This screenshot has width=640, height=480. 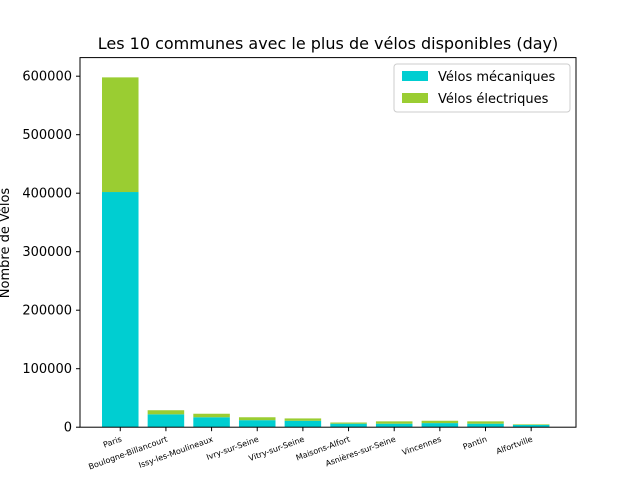 I want to click on legend-label: Vélos électriques, so click(x=493, y=99).